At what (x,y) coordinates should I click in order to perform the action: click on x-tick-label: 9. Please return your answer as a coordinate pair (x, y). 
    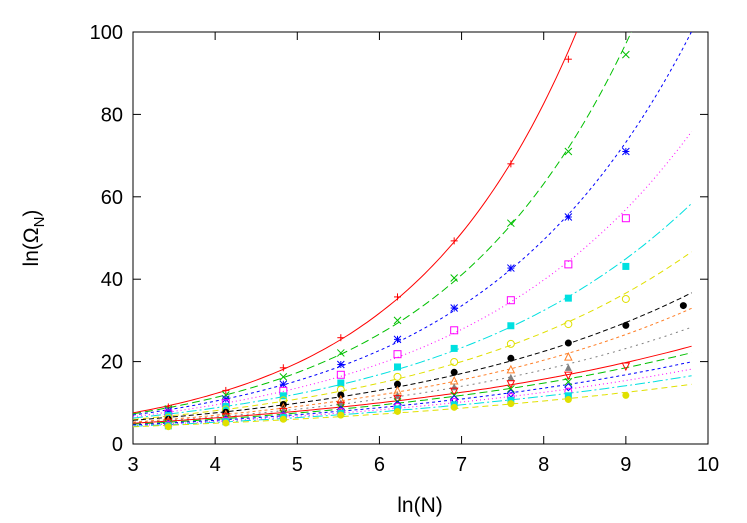
    Looking at the image, I should click on (625, 465).